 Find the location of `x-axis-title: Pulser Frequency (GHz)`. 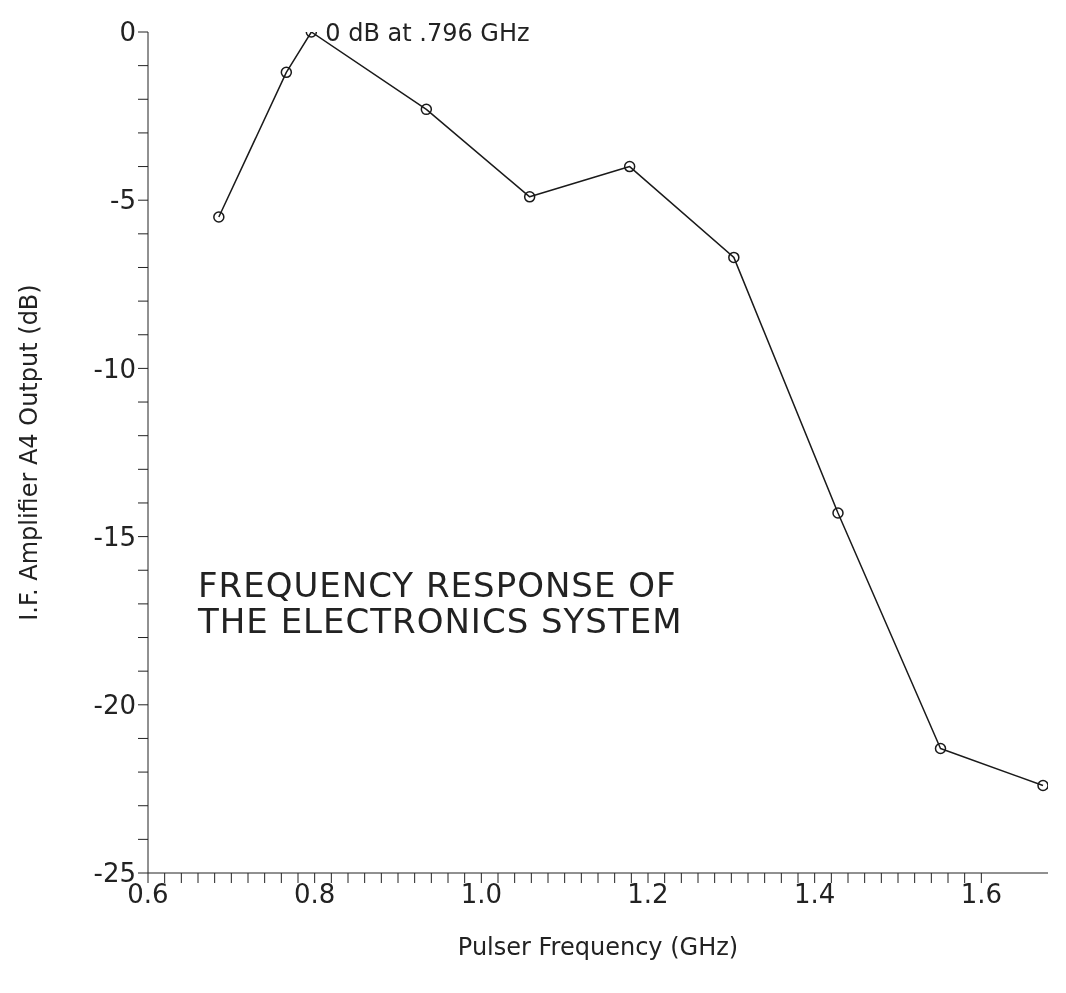

x-axis-title: Pulser Frequency (GHz) is located at coordinates (598, 947).